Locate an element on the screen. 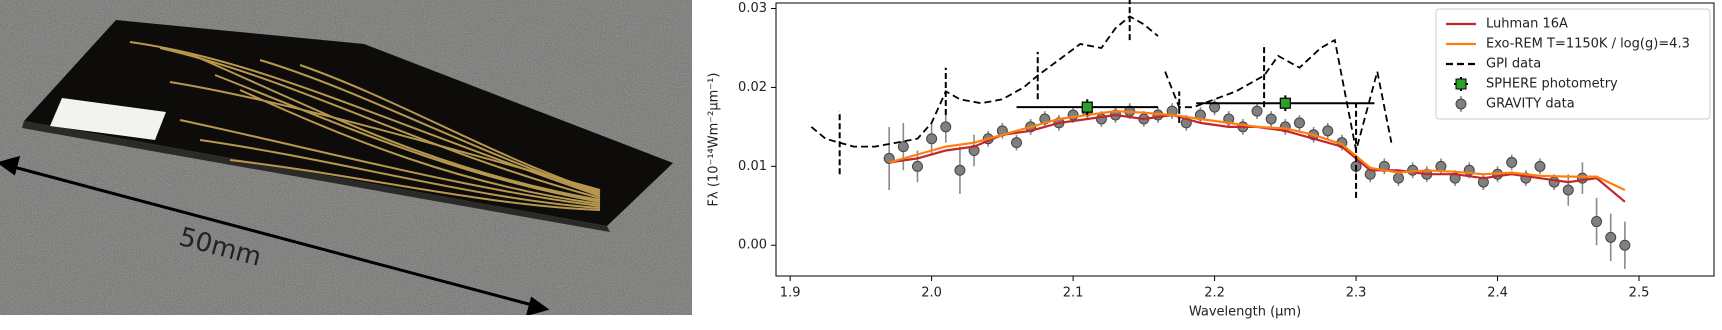 This screenshot has height=330, width=1722. legend-label: GPI data is located at coordinates (1513, 64).